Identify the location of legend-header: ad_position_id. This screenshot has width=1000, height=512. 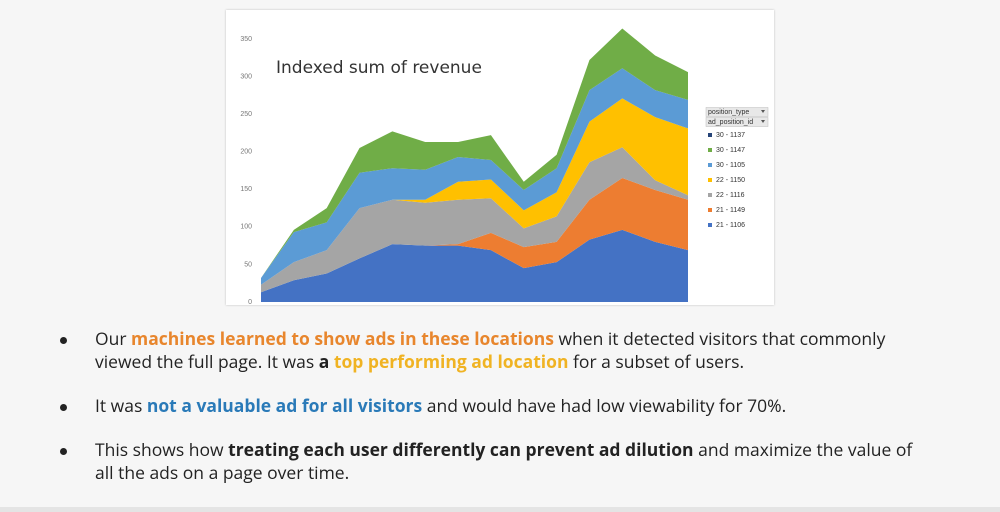
(730, 122).